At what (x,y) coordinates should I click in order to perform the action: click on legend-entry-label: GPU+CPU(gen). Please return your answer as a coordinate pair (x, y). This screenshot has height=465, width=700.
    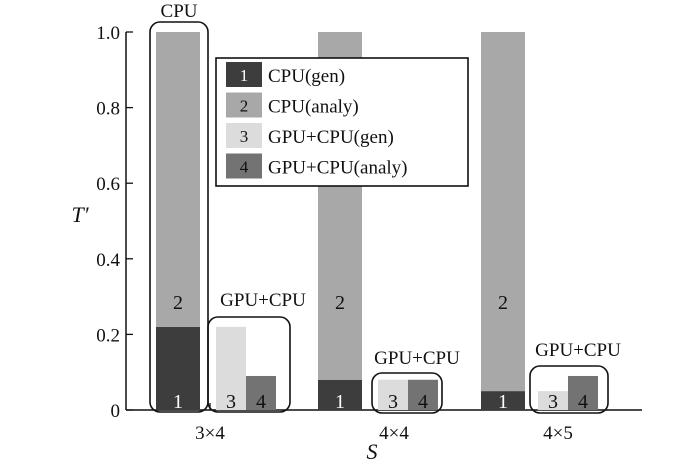
    Looking at the image, I should click on (331, 137).